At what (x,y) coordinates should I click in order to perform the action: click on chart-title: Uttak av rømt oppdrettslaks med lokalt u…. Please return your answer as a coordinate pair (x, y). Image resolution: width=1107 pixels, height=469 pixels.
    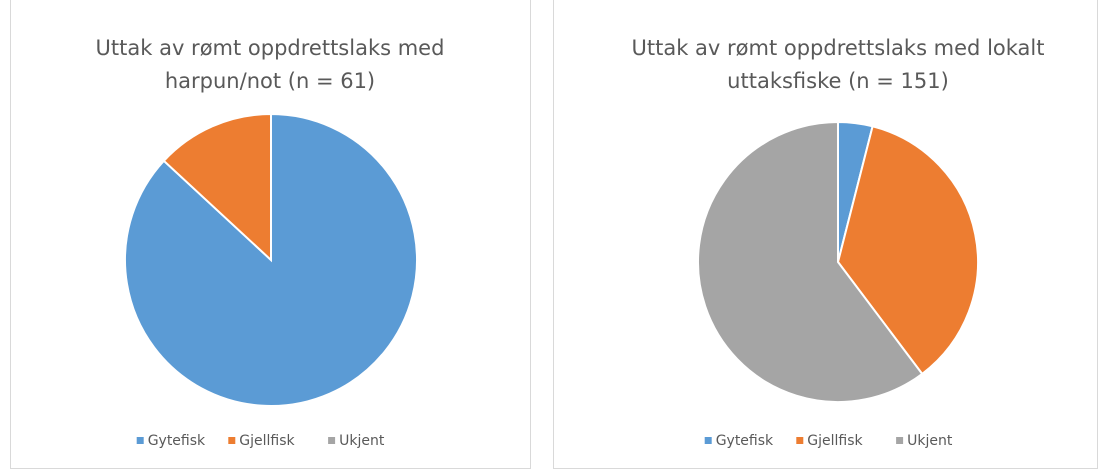
    Looking at the image, I should click on (838, 64).